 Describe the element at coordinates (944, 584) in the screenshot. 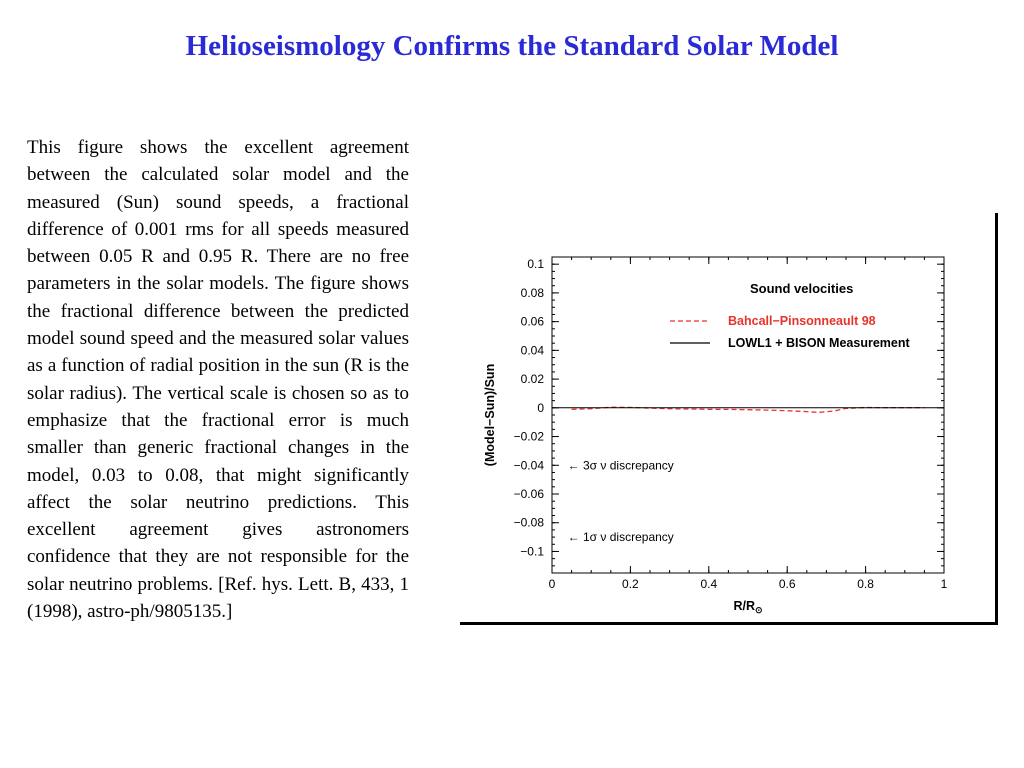

I see `x-tick-label: 1` at that location.